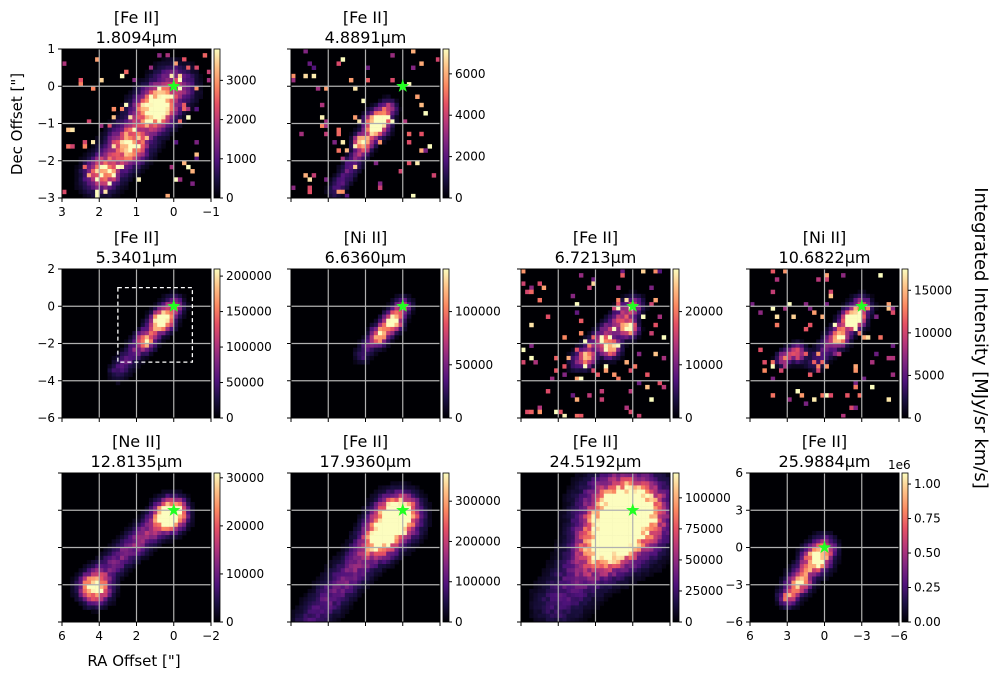  Describe the element at coordinates (137, 212) in the screenshot. I see `x-tick-label: 1` at that location.